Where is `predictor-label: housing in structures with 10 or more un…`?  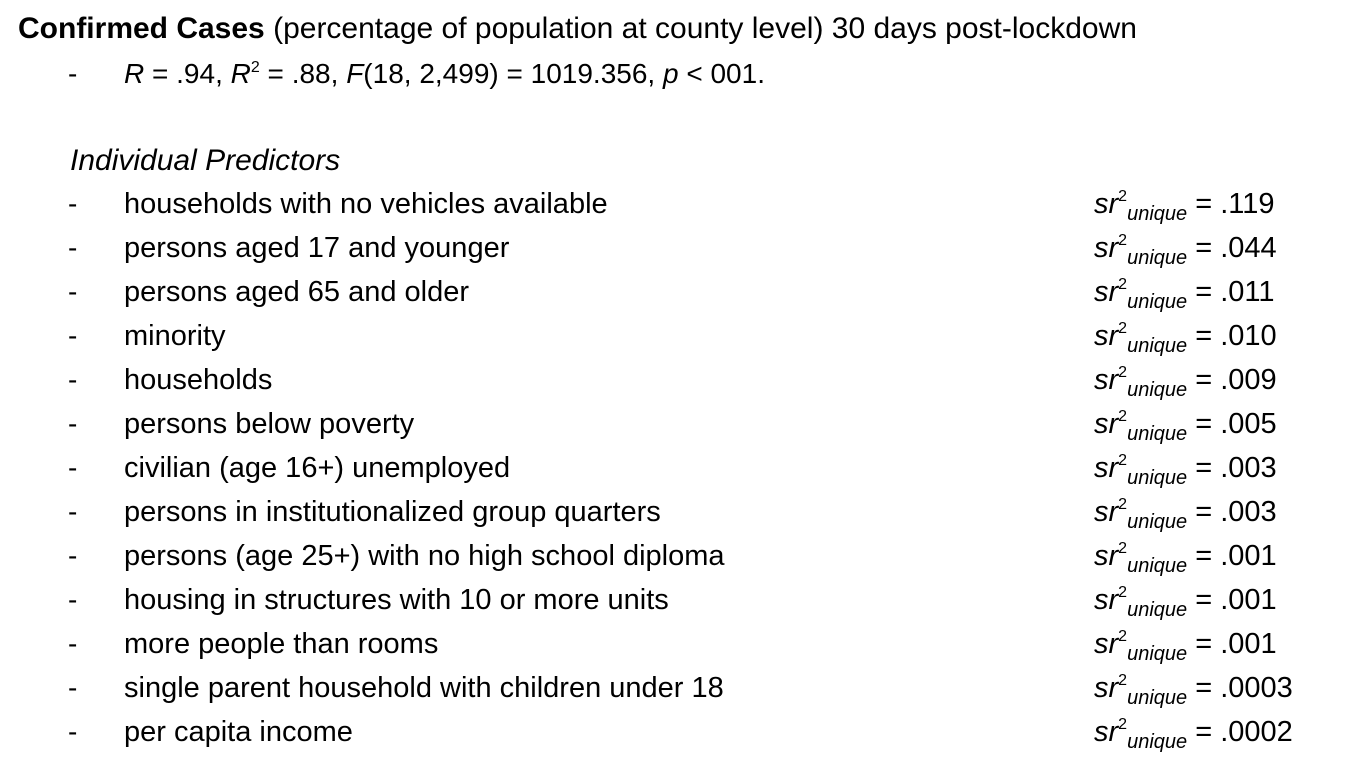 predictor-label: housing in structures with 10 or more un… is located at coordinates (396, 600).